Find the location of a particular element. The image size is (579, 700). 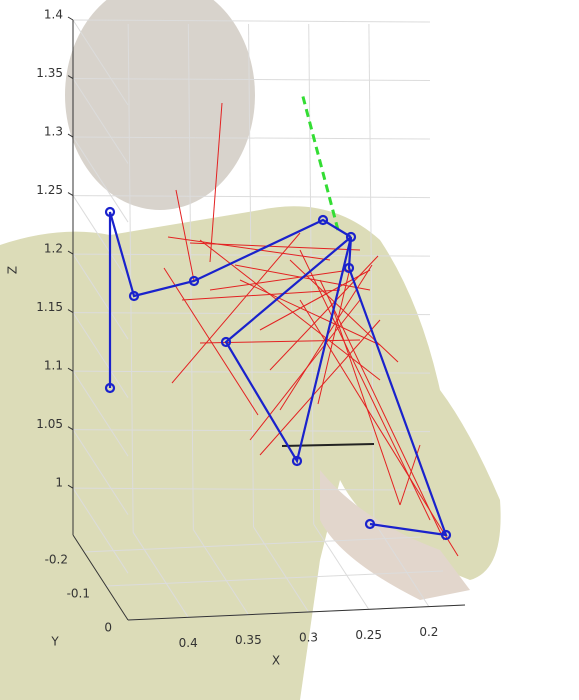

y-axis is located at coordinates (100, 577).